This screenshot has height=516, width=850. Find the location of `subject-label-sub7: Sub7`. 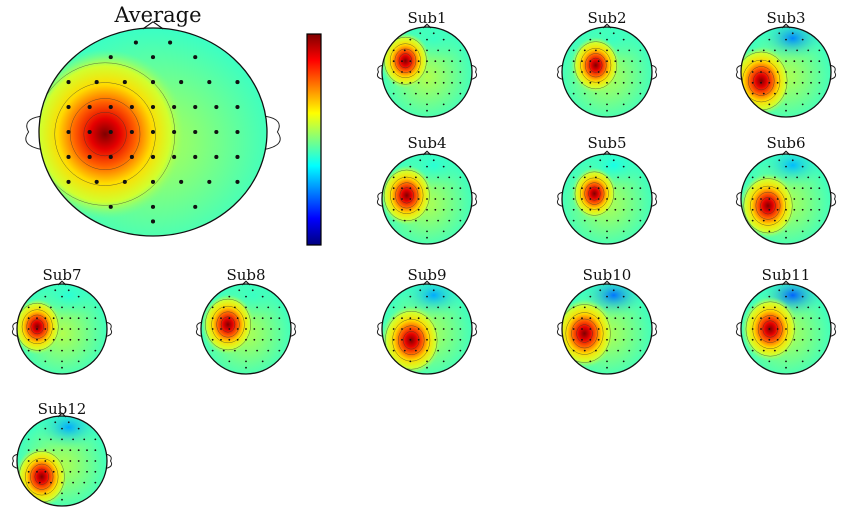

subject-label-sub7: Sub7 is located at coordinates (61, 275).